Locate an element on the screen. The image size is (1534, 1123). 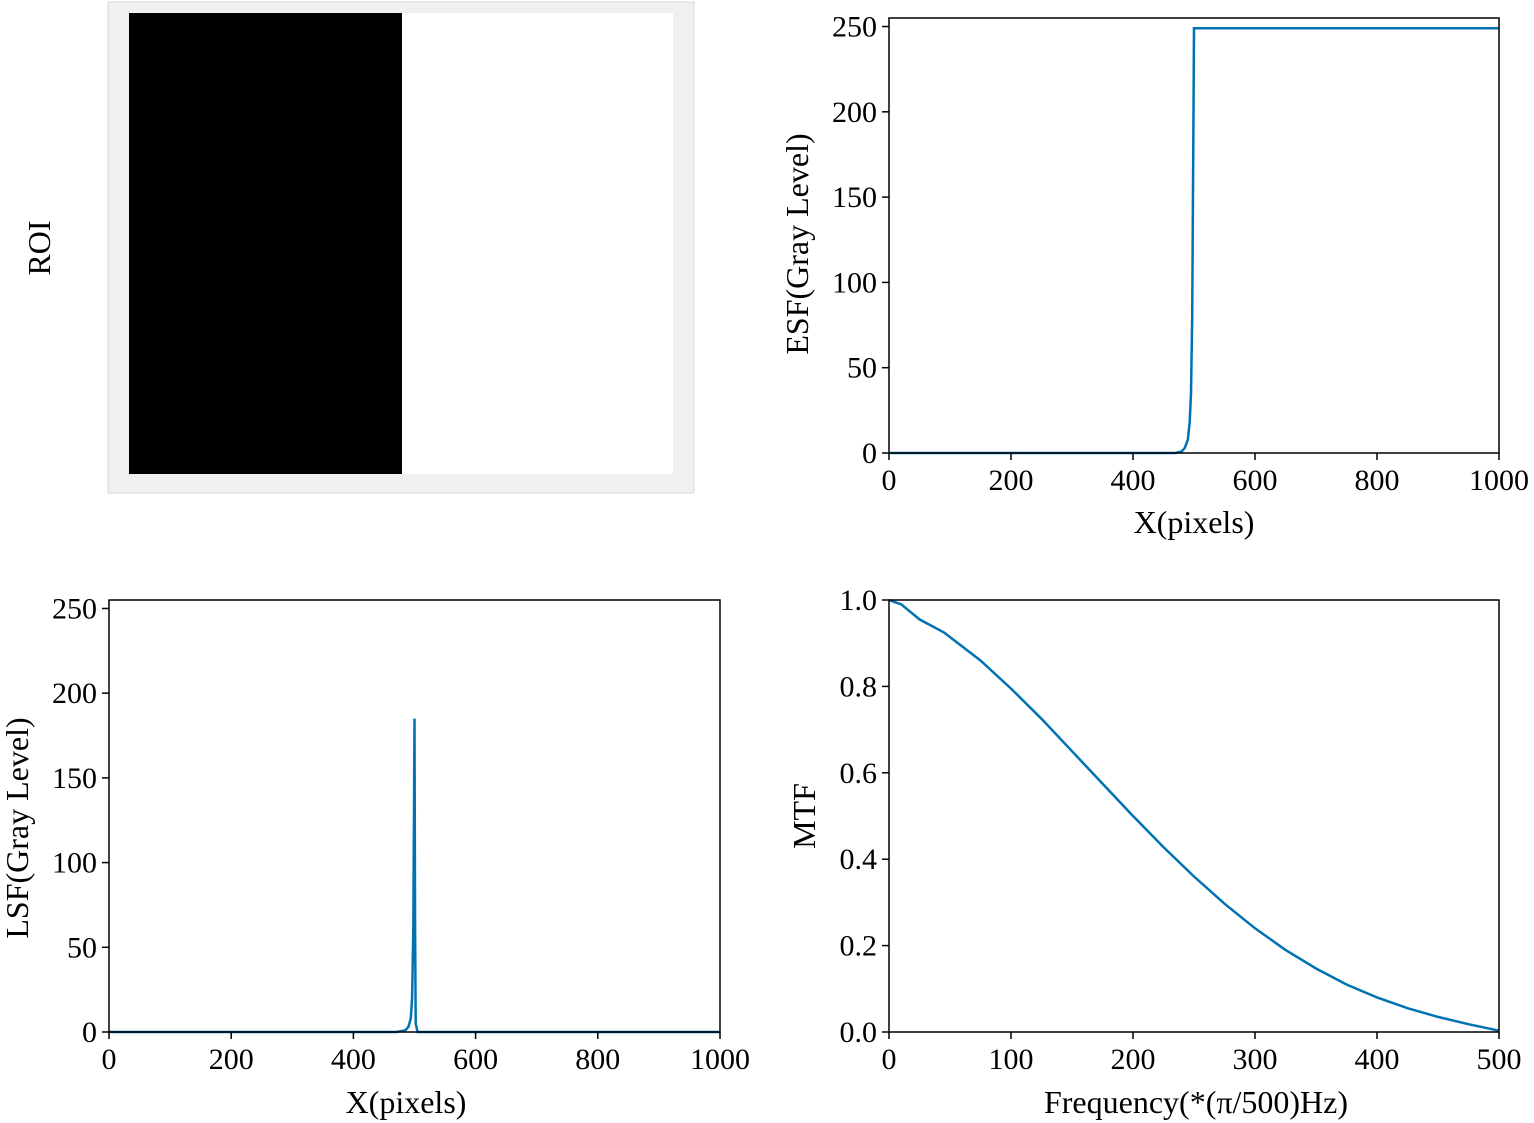
esf-ylabel: ESF(Gray Level) is located at coordinates (797, 243).